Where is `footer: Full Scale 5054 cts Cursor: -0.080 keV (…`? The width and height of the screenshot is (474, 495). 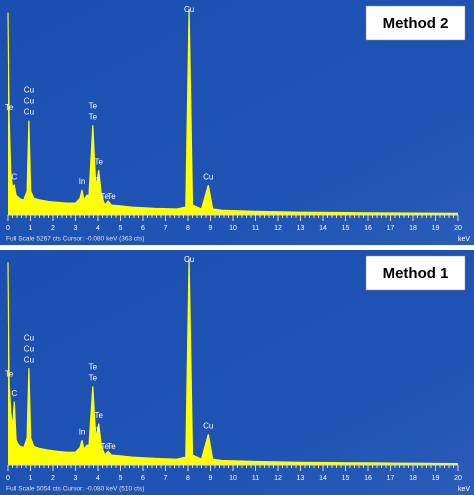 footer: Full Scale 5054 cts Cursor: -0.080 keV (… is located at coordinates (75, 489).